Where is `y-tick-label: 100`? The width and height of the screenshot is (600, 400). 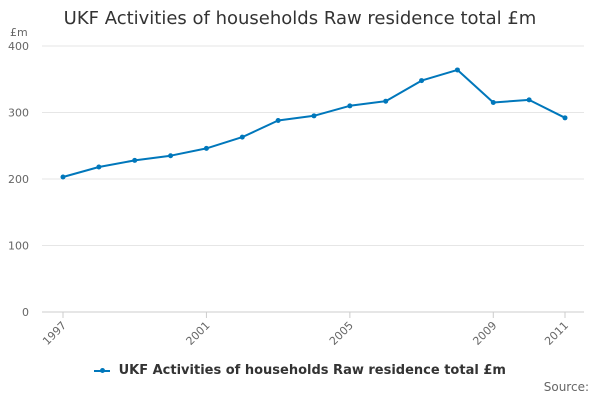
y-tick-label: 100 is located at coordinates (18, 246).